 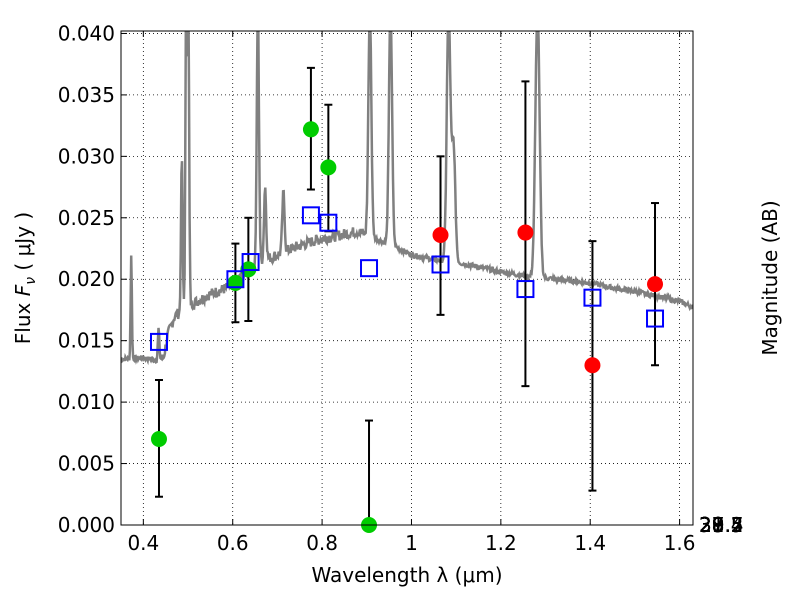 What do you see at coordinates (86, 218) in the screenshot?
I see `y-tick-label: 0.025` at bounding box center [86, 218].